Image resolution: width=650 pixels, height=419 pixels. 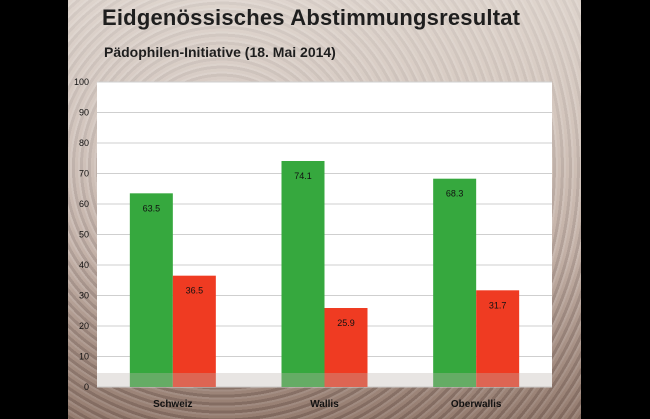 What do you see at coordinates (220, 52) in the screenshot?
I see `chart-subtitle: Pädophilen-Initiative (18. Mai 2014)` at bounding box center [220, 52].